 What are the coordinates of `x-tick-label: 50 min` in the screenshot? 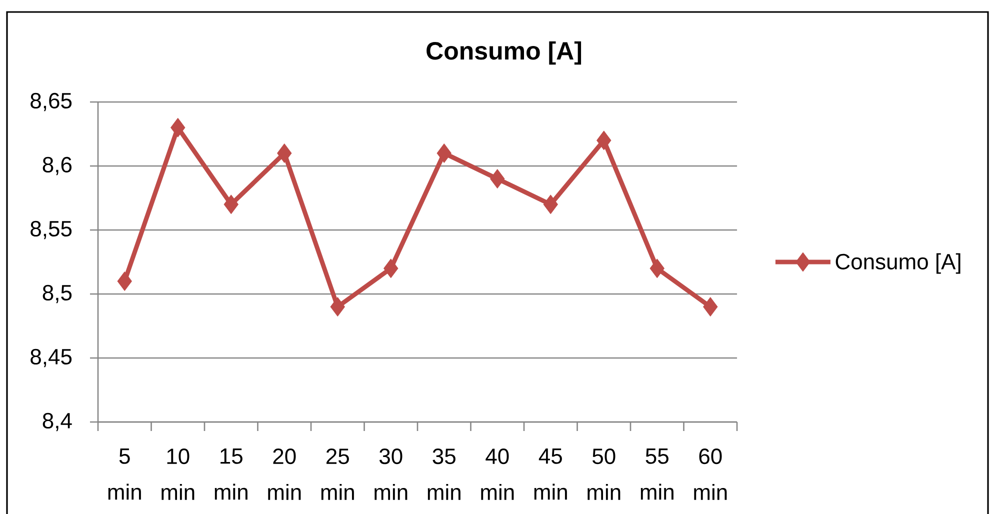 It's located at (604, 474).